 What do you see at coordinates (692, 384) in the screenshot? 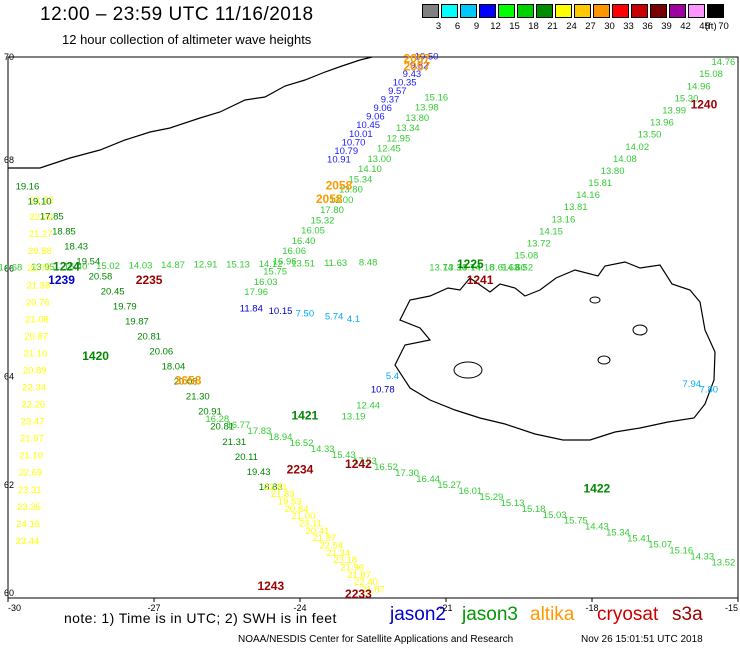
I see `wave-height-value: 7.94` at bounding box center [692, 384].